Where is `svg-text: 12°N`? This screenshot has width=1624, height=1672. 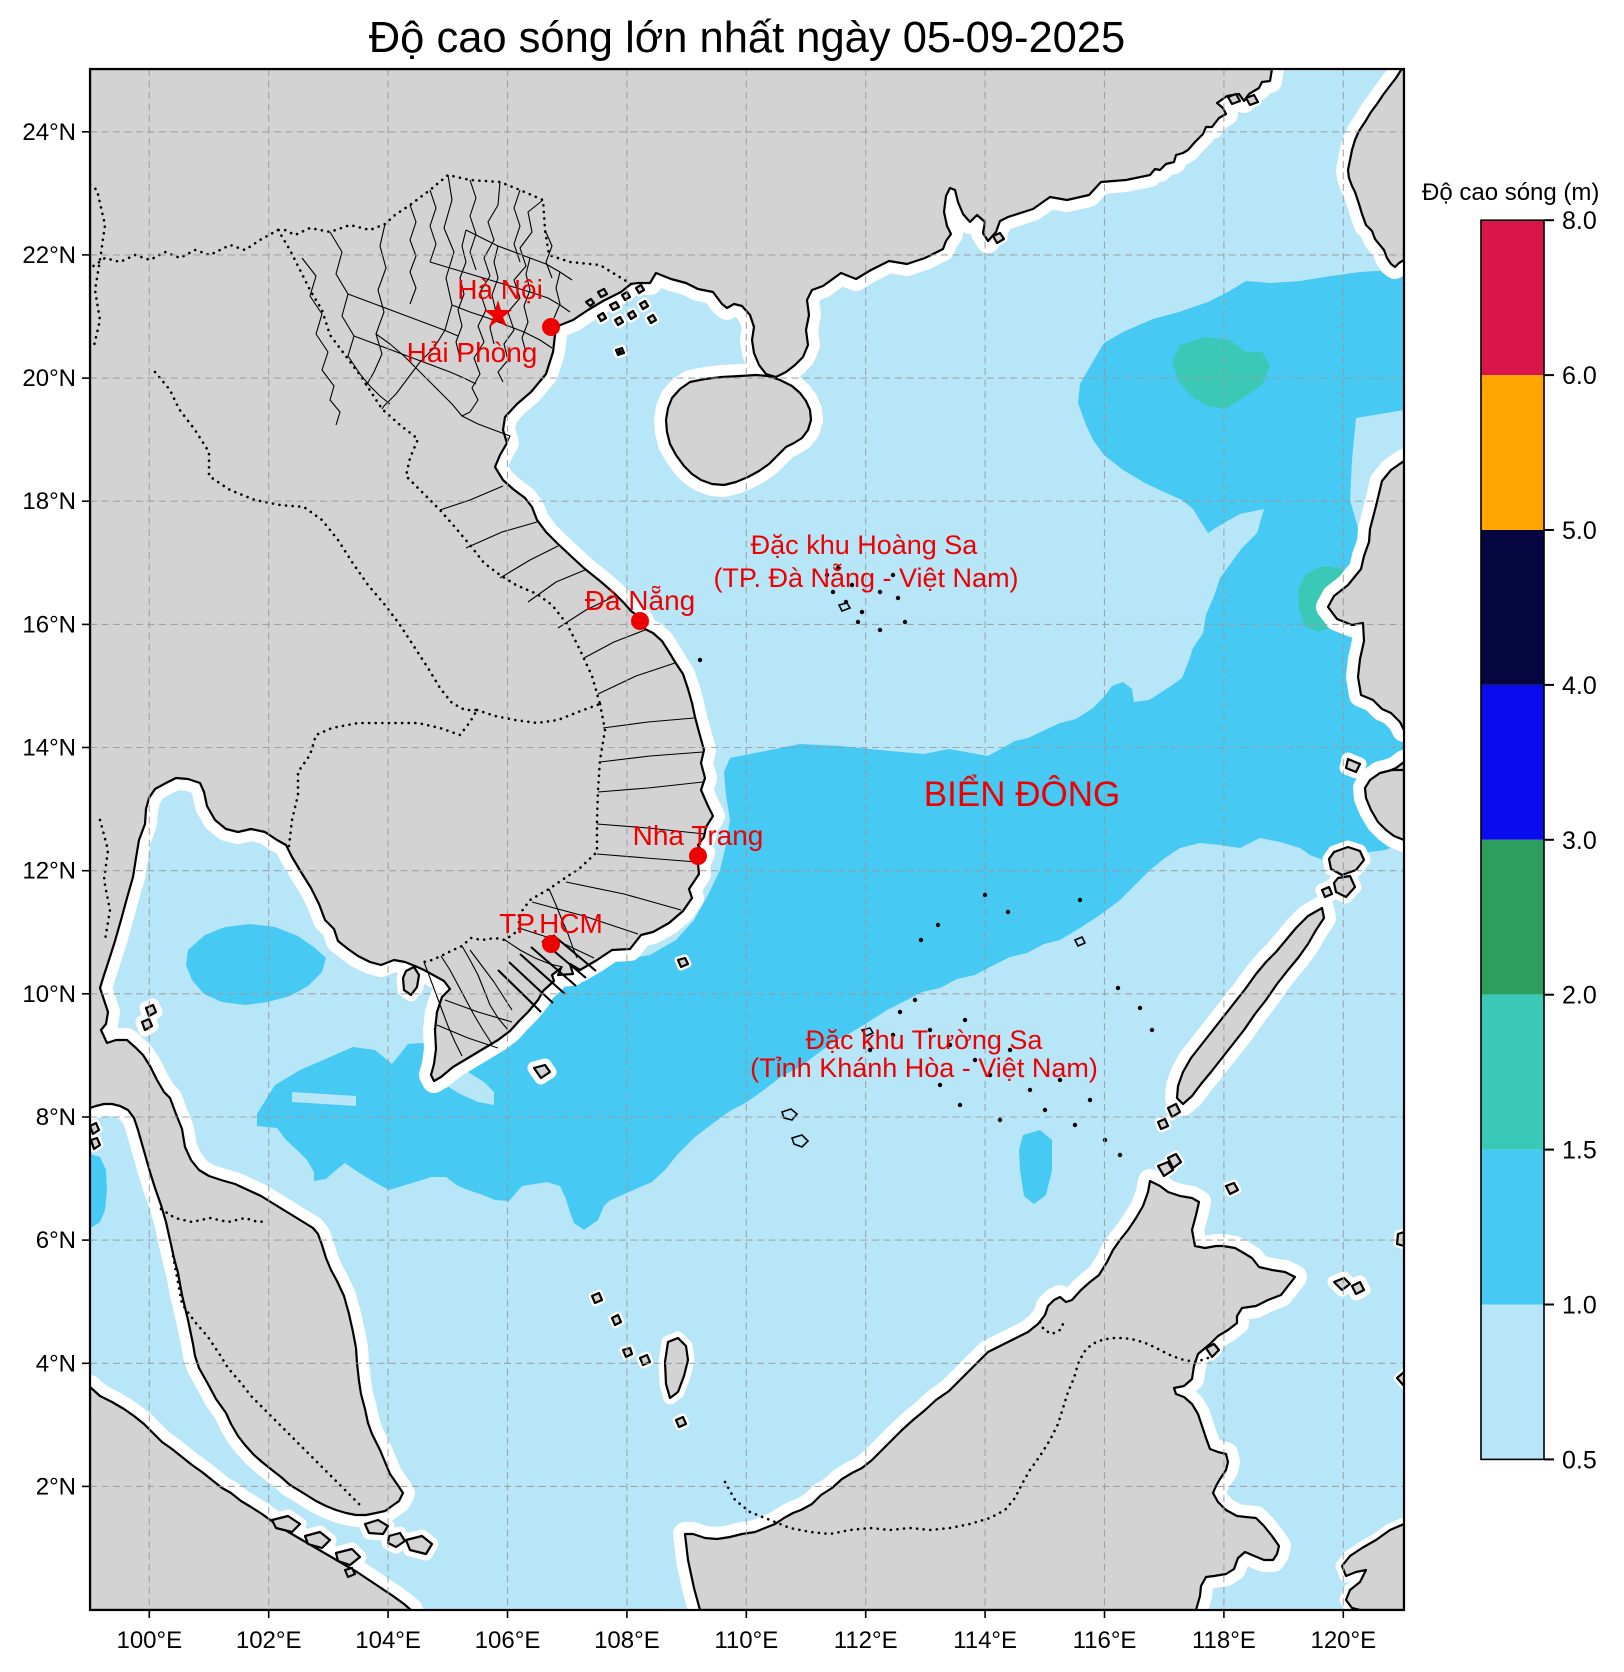
svg-text: 12°N is located at coordinates (49, 871).